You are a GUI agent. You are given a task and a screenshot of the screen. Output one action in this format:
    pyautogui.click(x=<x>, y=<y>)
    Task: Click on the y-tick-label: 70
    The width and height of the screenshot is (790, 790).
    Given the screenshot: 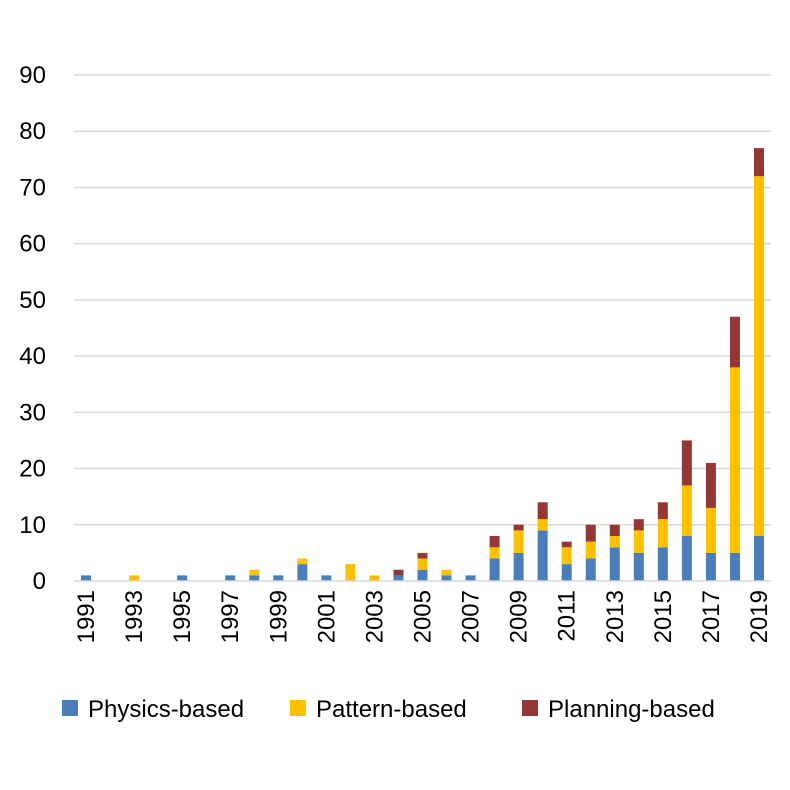 What is the action you would take?
    pyautogui.click(x=32, y=187)
    